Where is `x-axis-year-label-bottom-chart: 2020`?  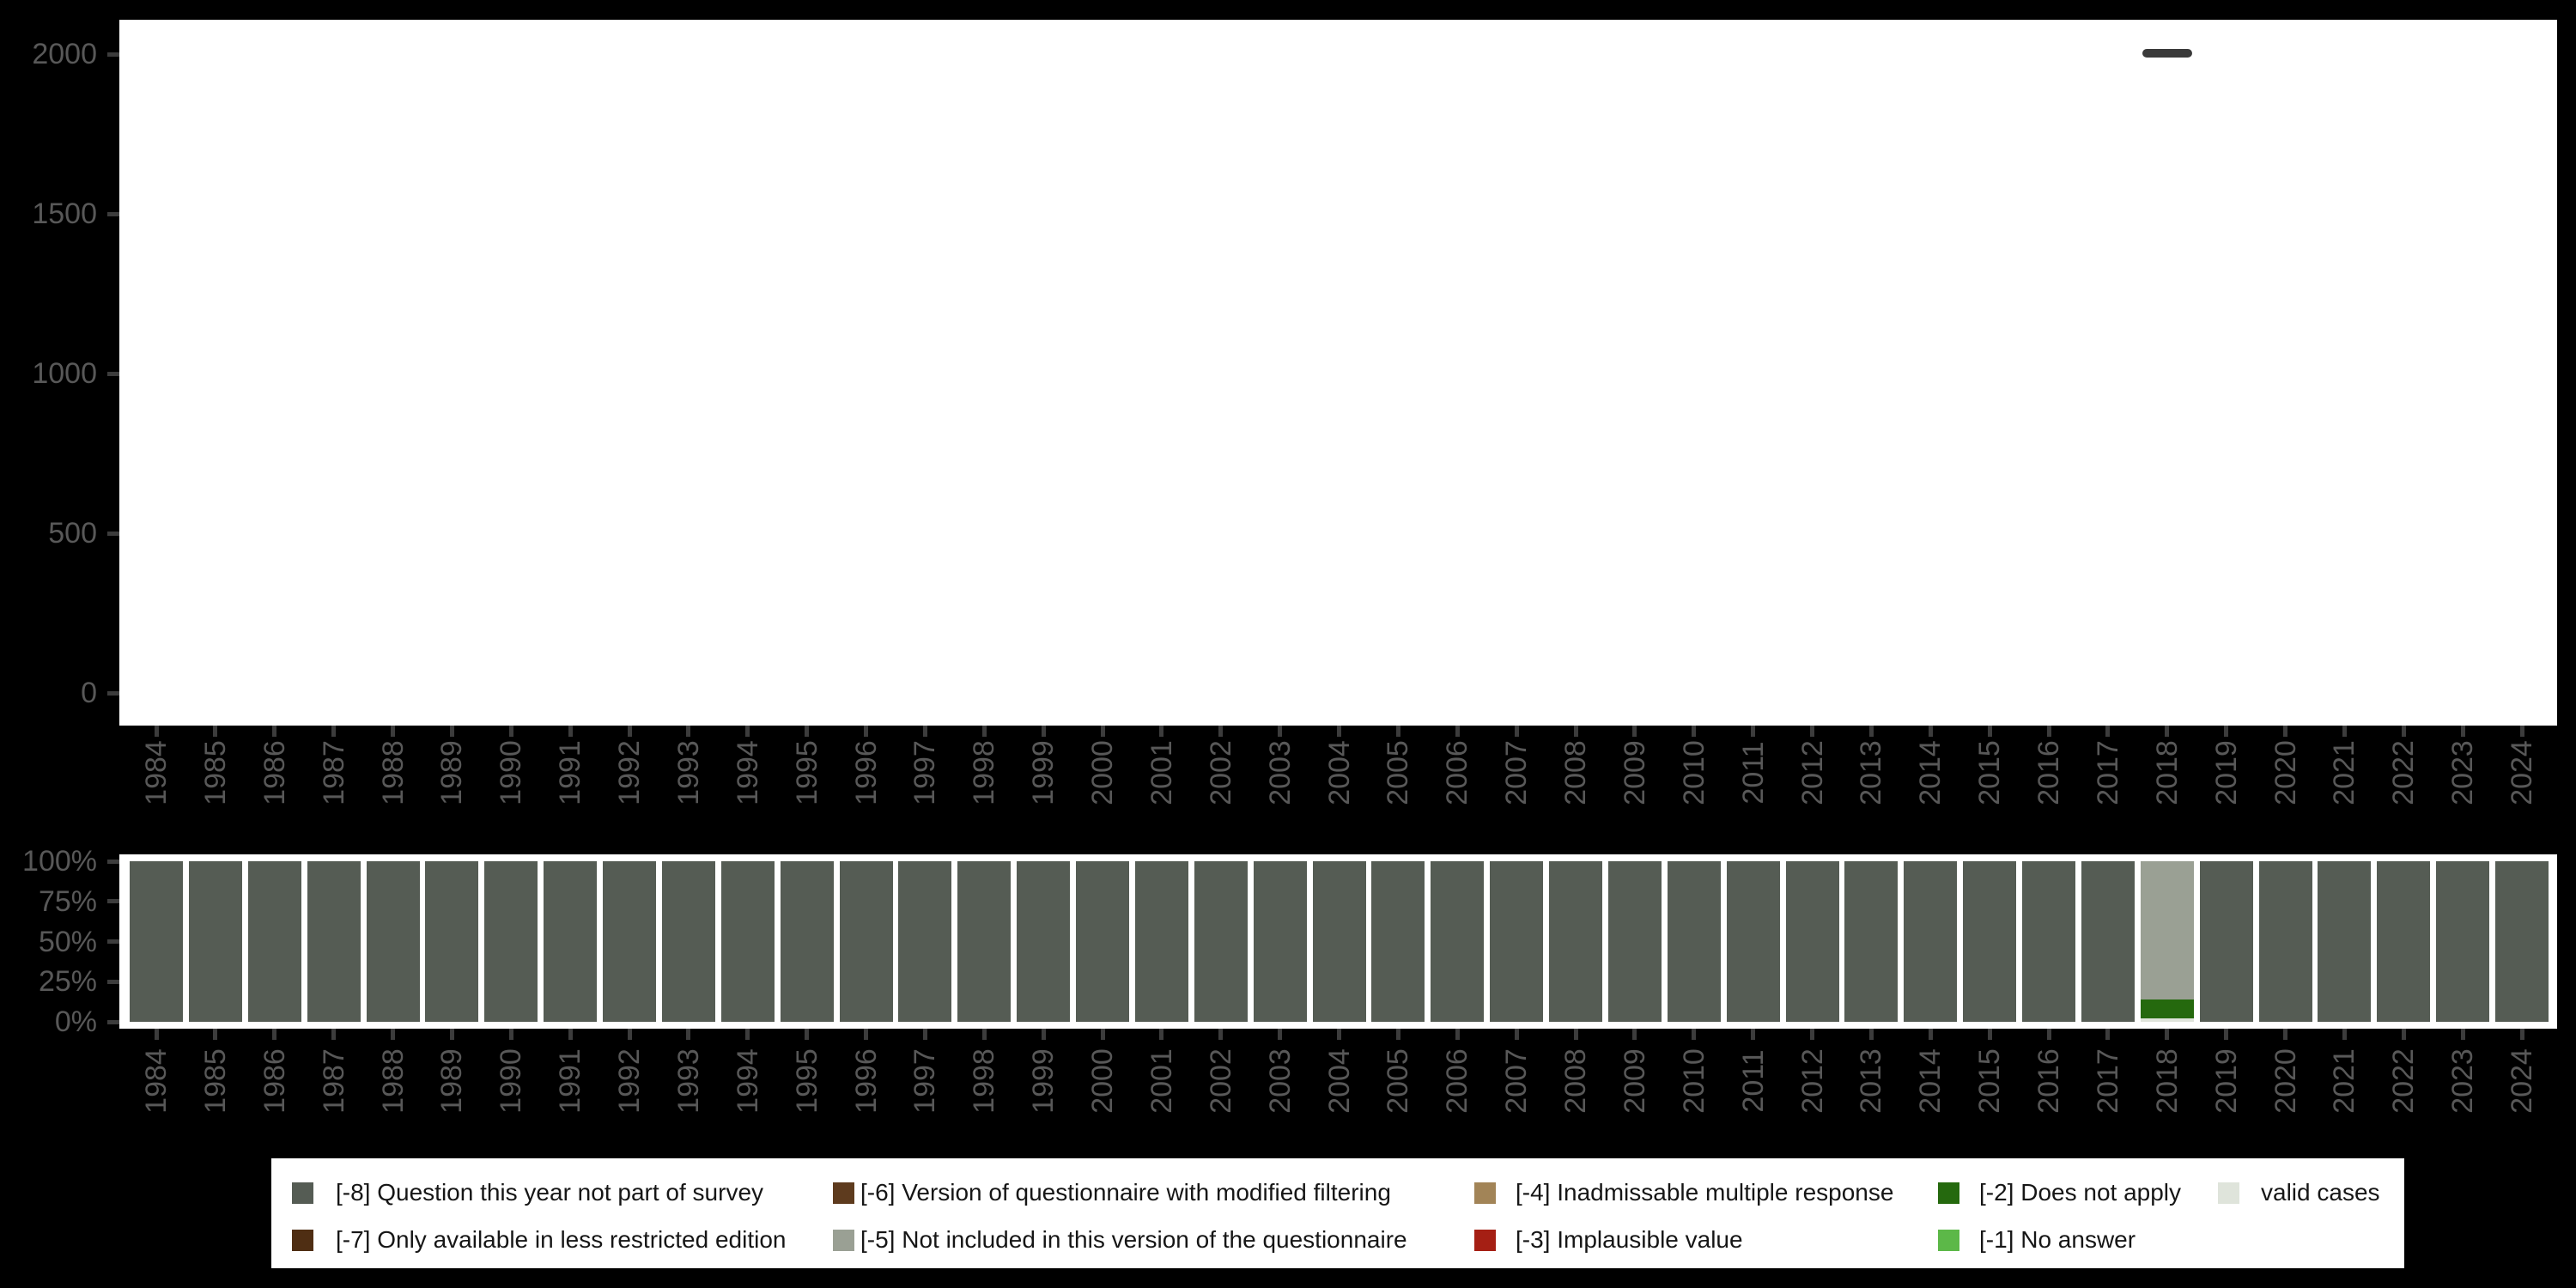
x-axis-year-label-bottom-chart: 2020 is located at coordinates (2285, 1081).